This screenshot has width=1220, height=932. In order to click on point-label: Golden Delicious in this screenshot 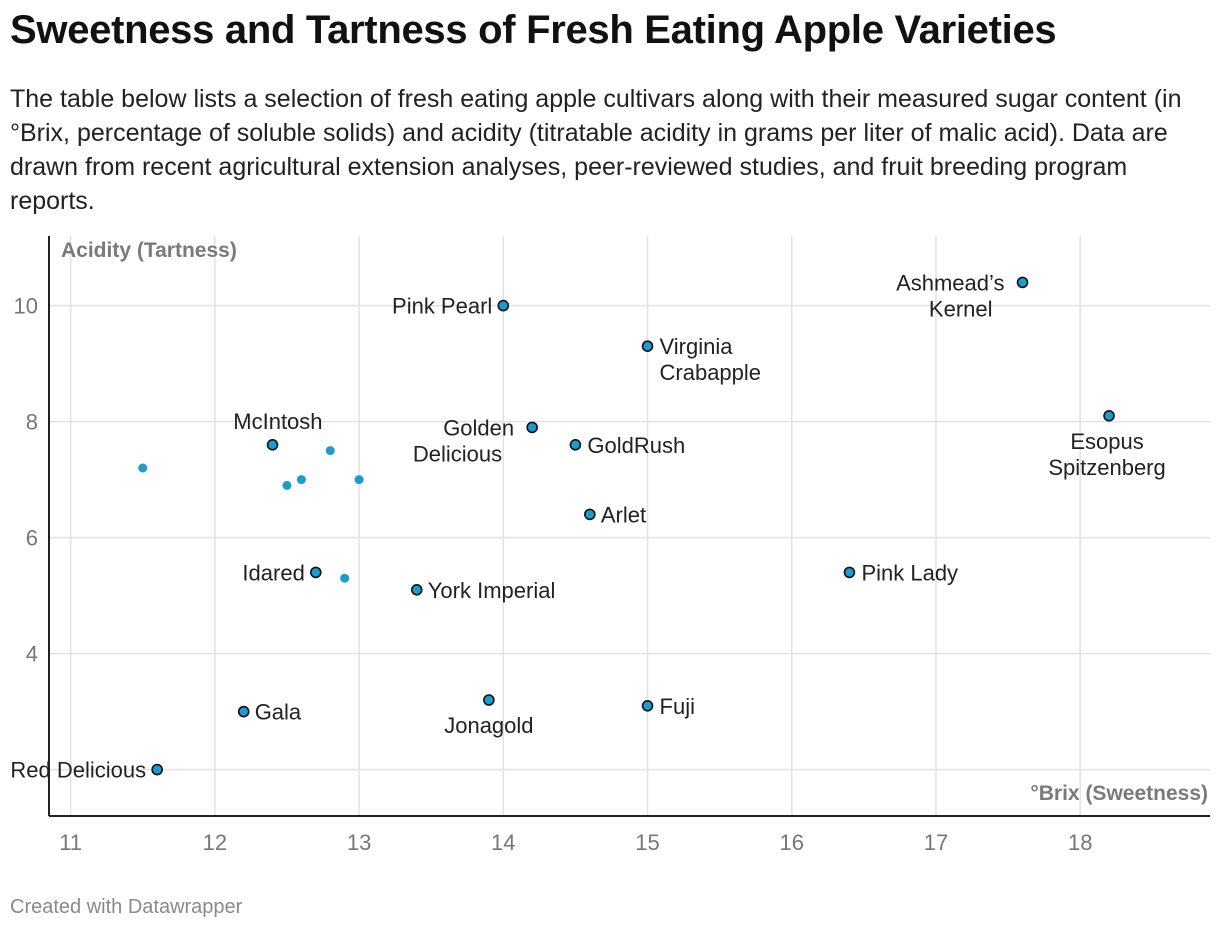, I will do `click(463, 440)`.